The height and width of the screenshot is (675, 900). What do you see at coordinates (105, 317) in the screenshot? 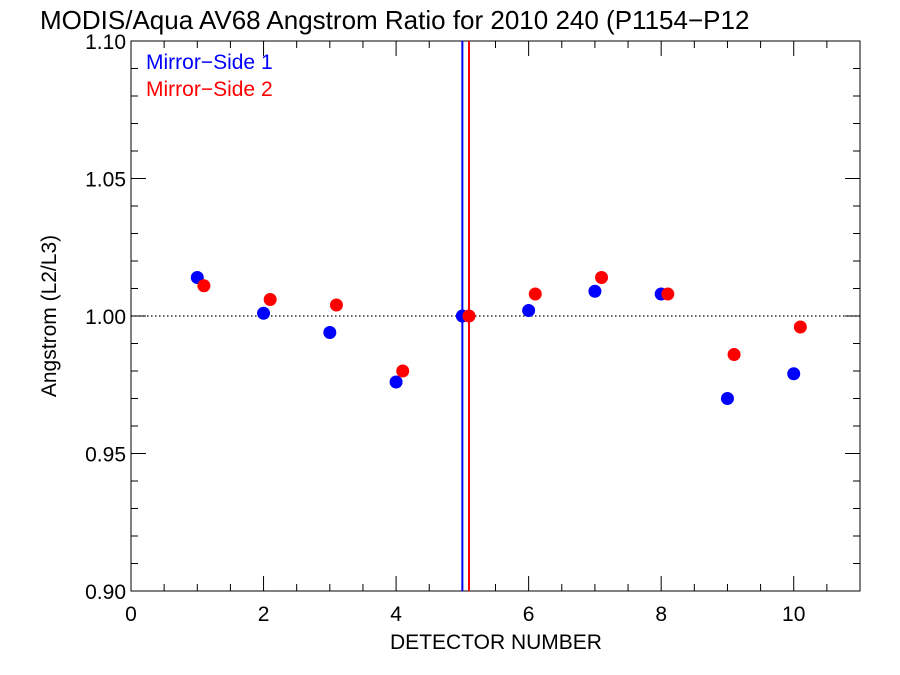
I see `y-tick-label: 1.00` at bounding box center [105, 317].